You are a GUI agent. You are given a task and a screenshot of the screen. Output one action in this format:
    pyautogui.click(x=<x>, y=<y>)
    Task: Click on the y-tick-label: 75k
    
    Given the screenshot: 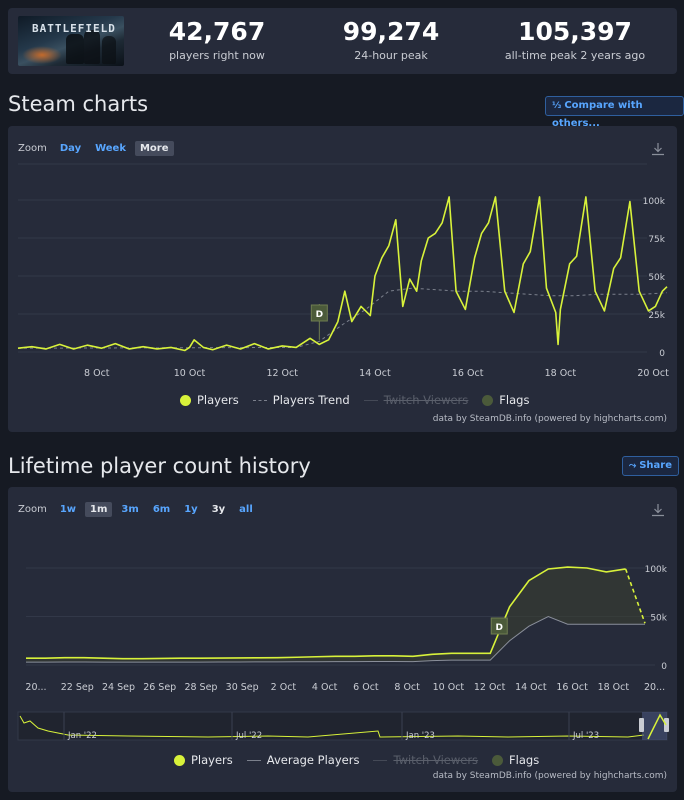 What is the action you would take?
    pyautogui.click(x=656, y=240)
    